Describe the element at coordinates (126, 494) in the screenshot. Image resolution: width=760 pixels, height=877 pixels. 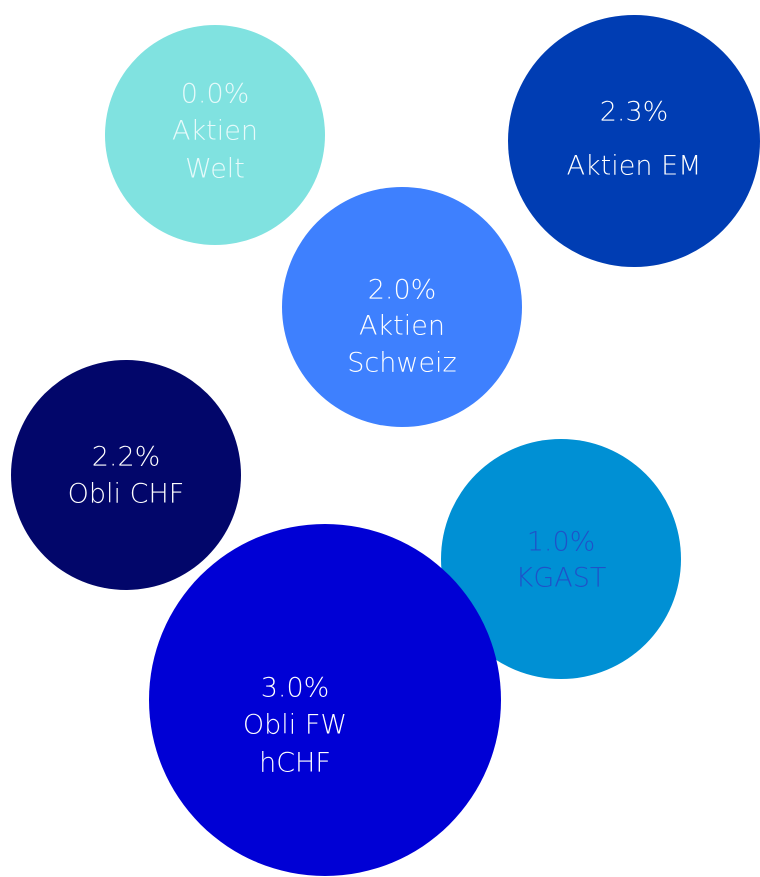
I see `bubble-label: Obli CHF` at that location.